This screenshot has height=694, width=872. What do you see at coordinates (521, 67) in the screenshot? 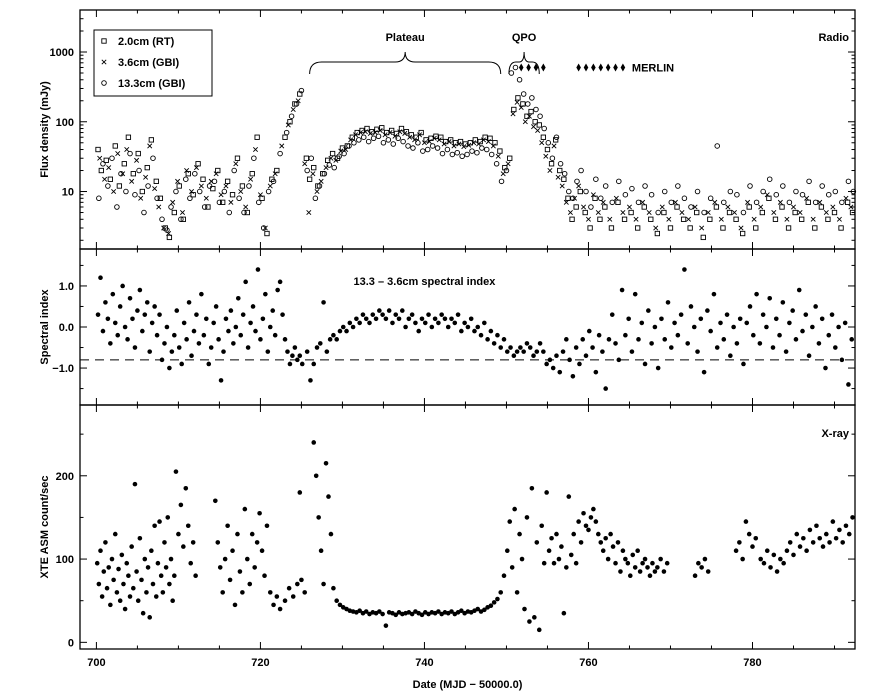
I see `merlin-marker` at bounding box center [521, 67].